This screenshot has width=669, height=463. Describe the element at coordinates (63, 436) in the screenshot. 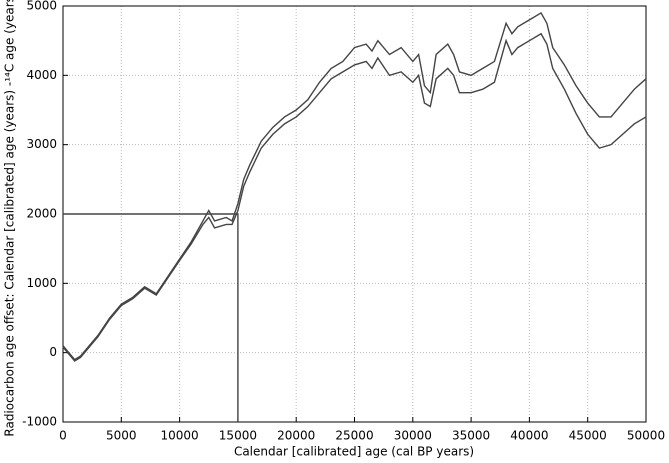

I see `x-tick-label: 0` at that location.